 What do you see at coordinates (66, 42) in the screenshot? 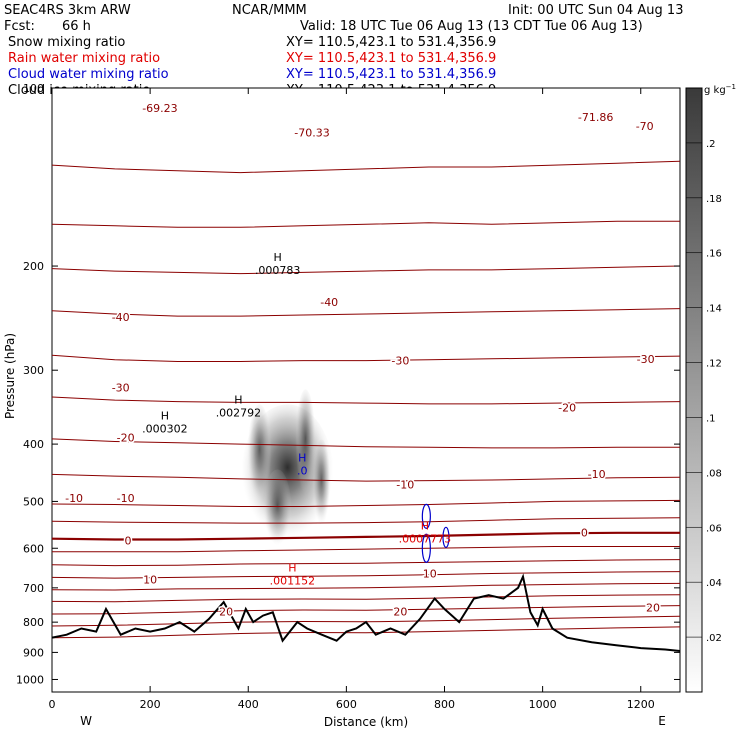
I see `legend-entry-name: Snow mixing ratio` at bounding box center [66, 42].